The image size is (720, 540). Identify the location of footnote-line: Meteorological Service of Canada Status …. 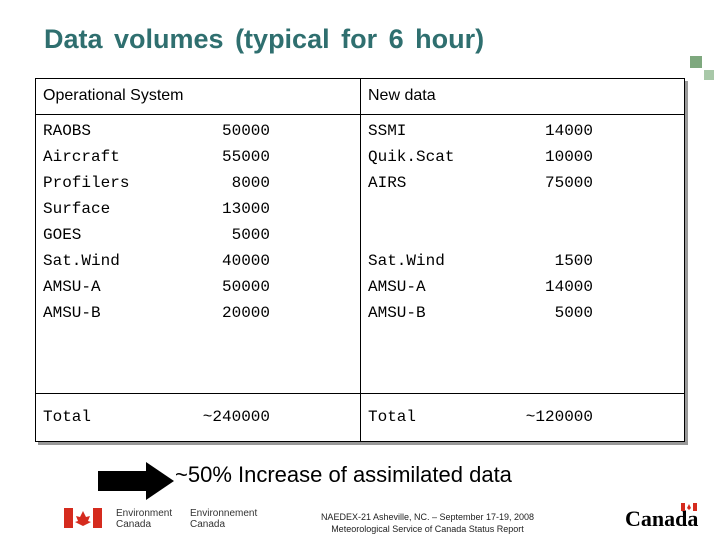
(427, 529).